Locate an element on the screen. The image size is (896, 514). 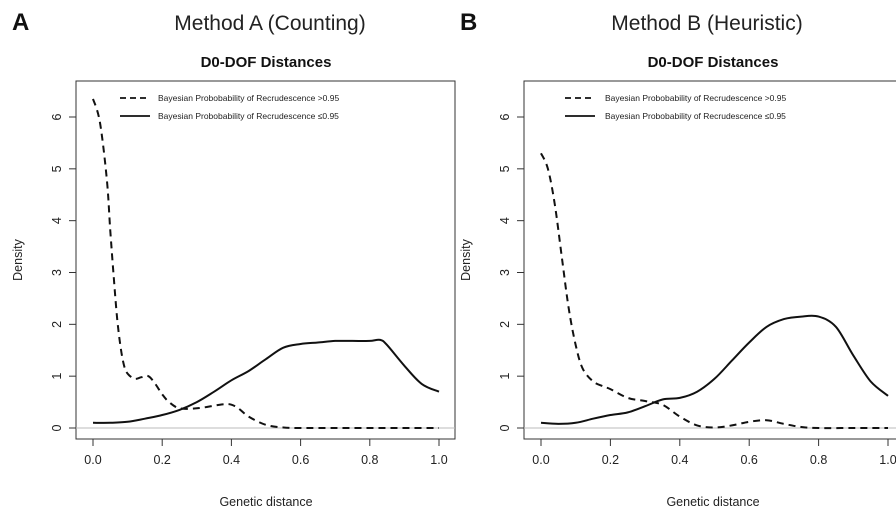
panel-letter: A is located at coordinates (20, 22).